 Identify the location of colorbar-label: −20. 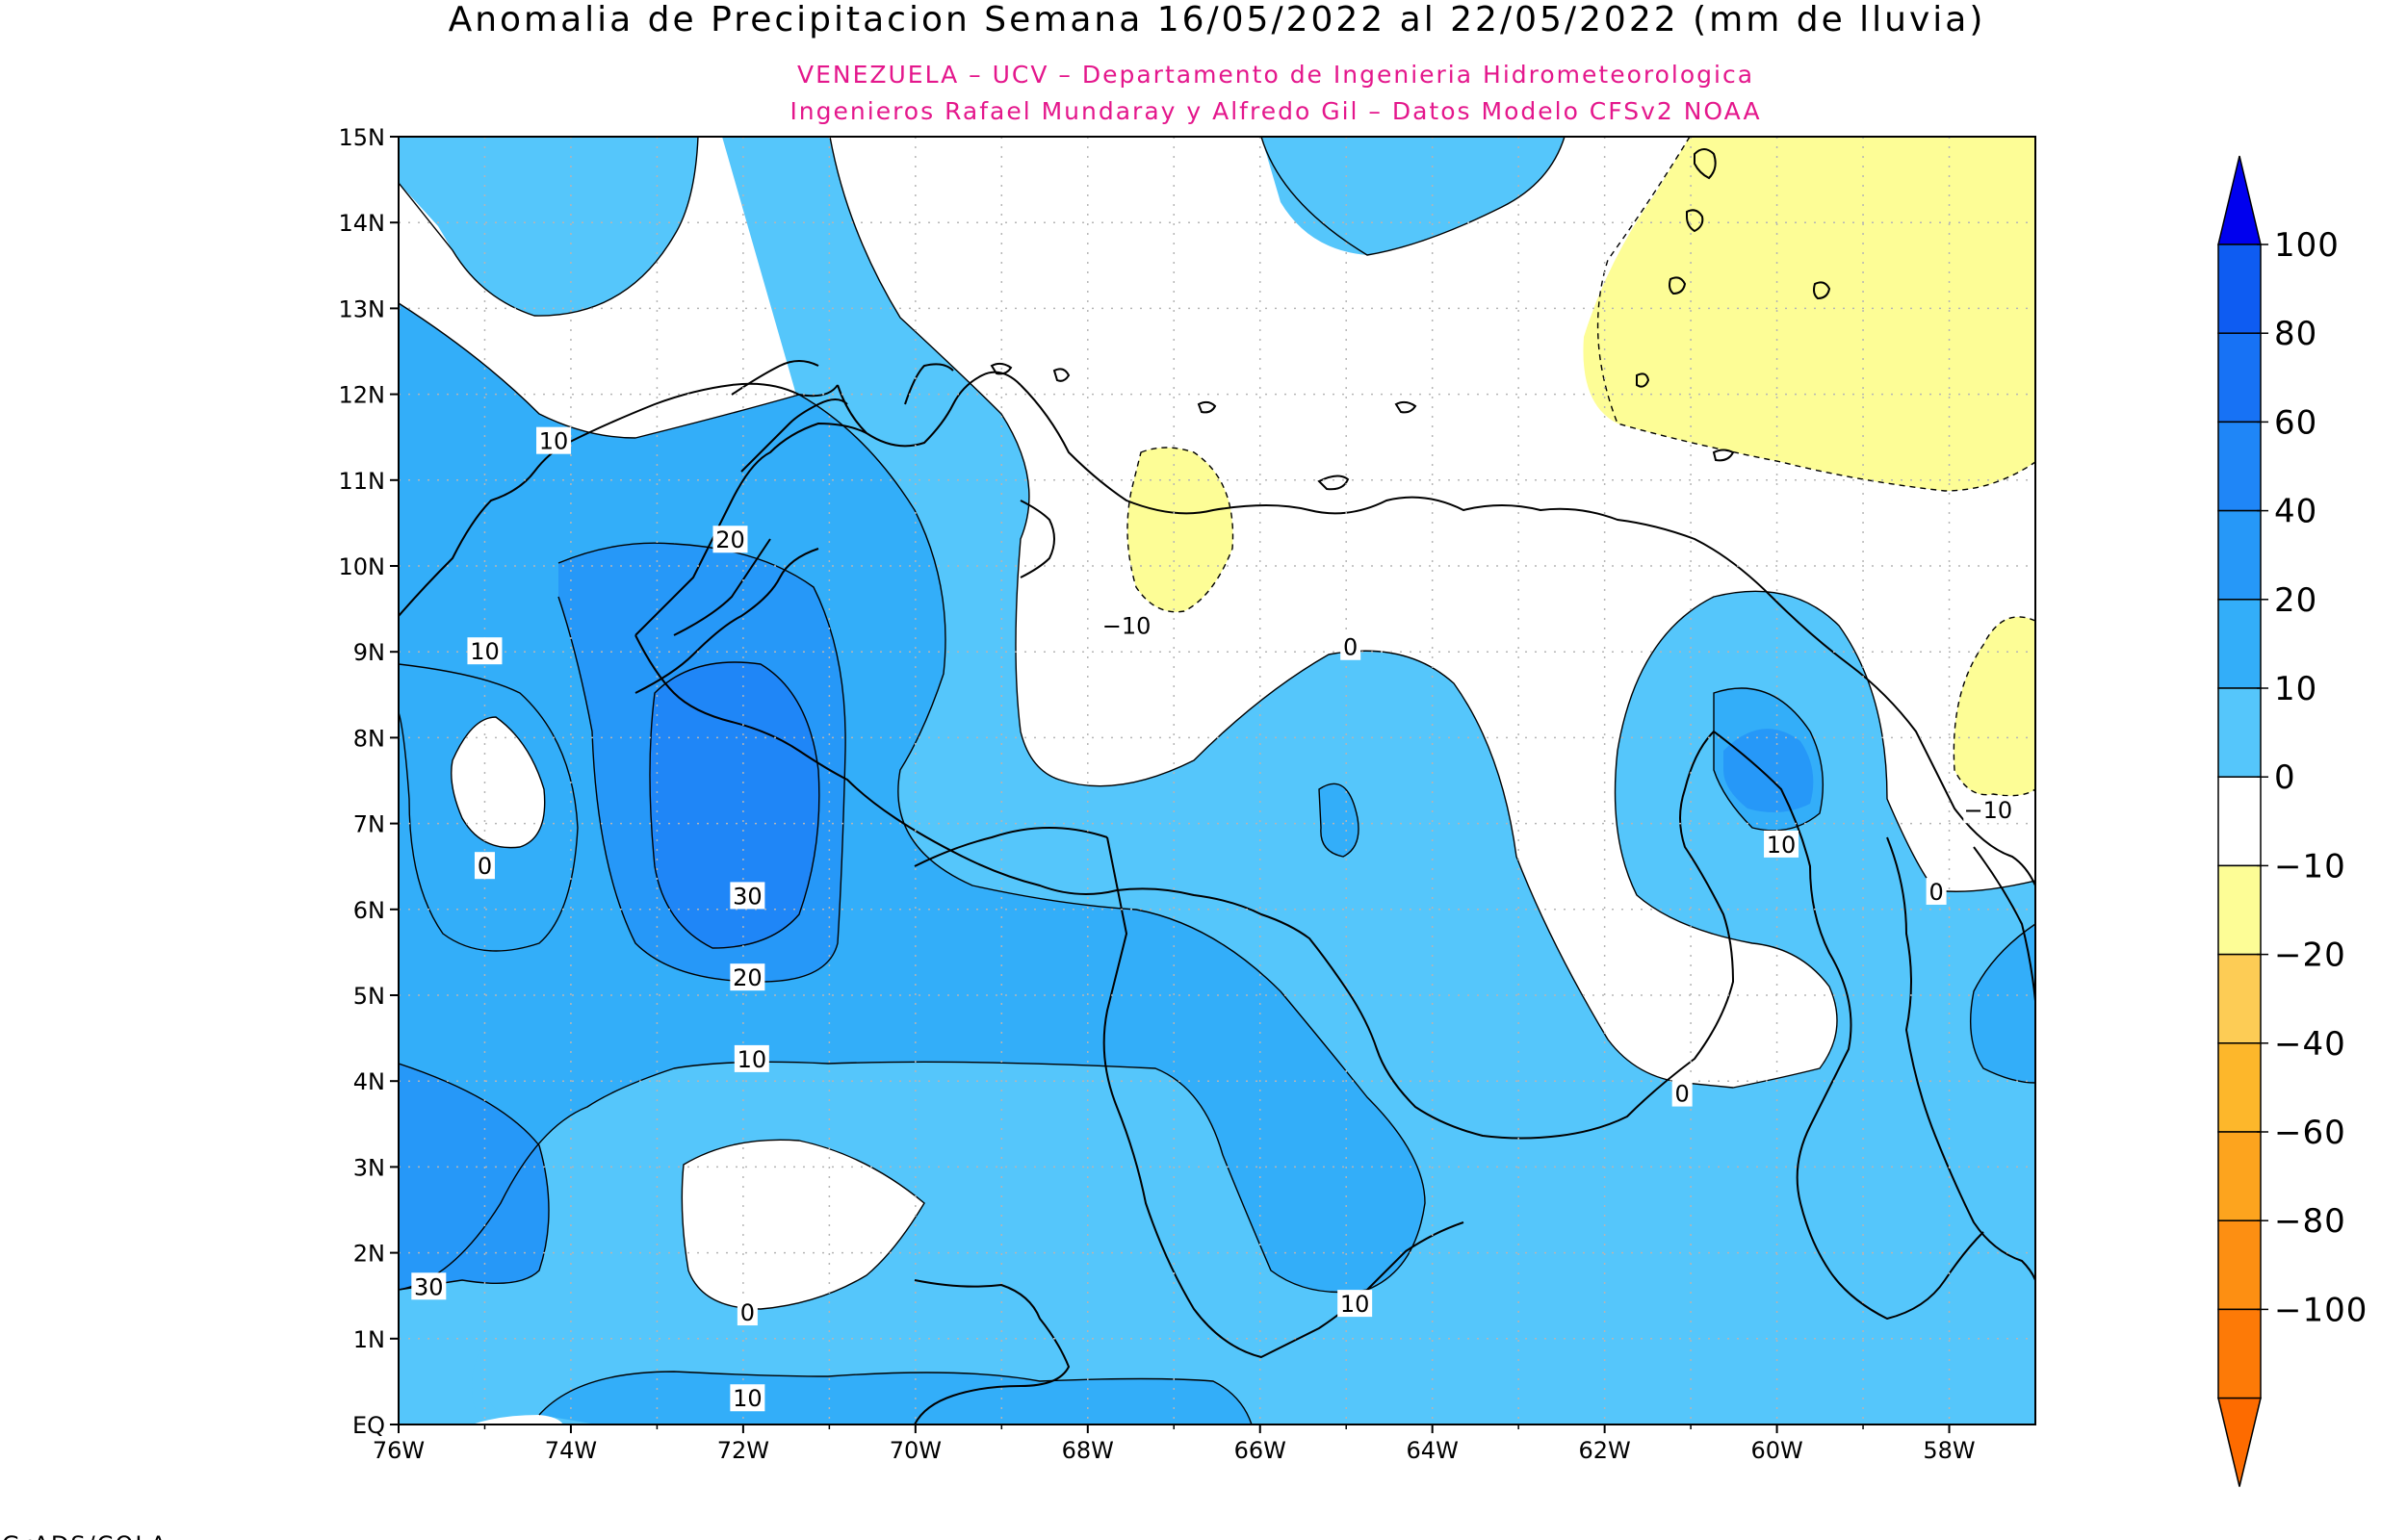
(2310, 956).